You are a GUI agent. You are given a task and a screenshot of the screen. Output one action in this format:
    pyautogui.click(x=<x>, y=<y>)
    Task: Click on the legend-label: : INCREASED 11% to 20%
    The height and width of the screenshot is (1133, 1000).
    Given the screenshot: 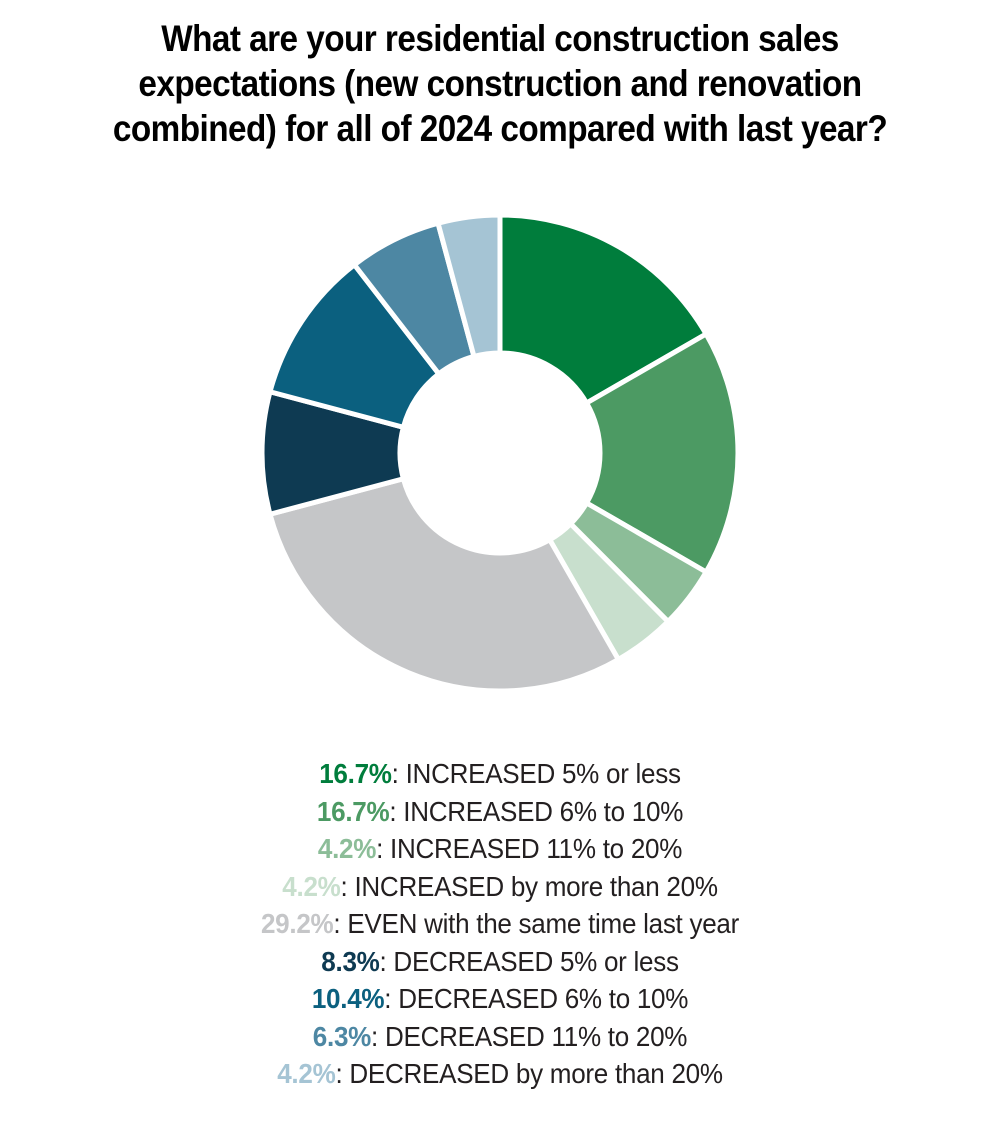 What is the action you would take?
    pyautogui.click(x=529, y=848)
    